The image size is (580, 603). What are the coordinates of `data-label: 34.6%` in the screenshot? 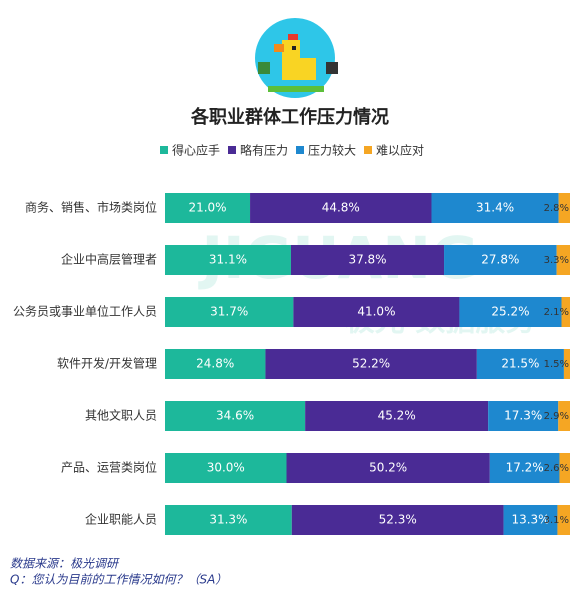 It's located at (235, 416).